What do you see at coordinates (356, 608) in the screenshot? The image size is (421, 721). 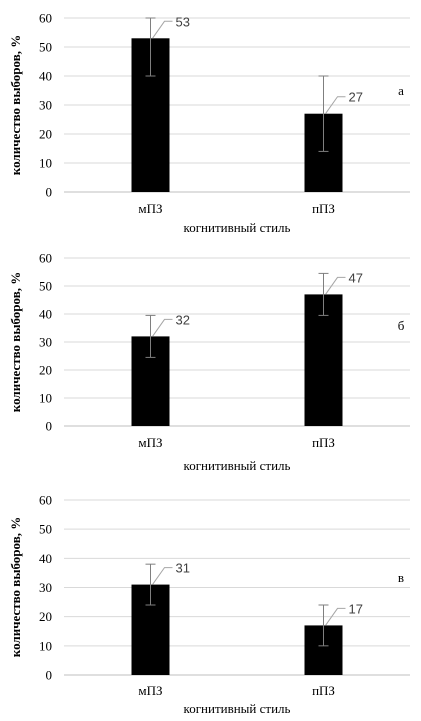 I see `data-label: 17` at bounding box center [356, 608].